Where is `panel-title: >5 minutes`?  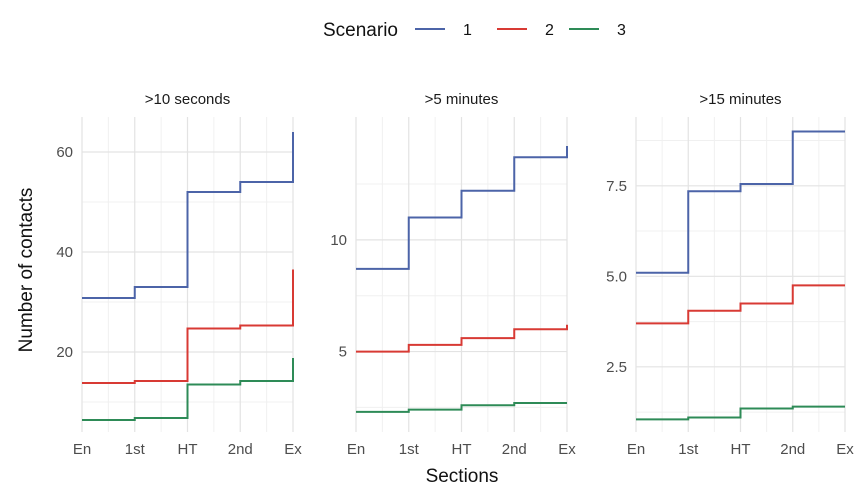 panel-title: >5 minutes is located at coordinates (462, 99).